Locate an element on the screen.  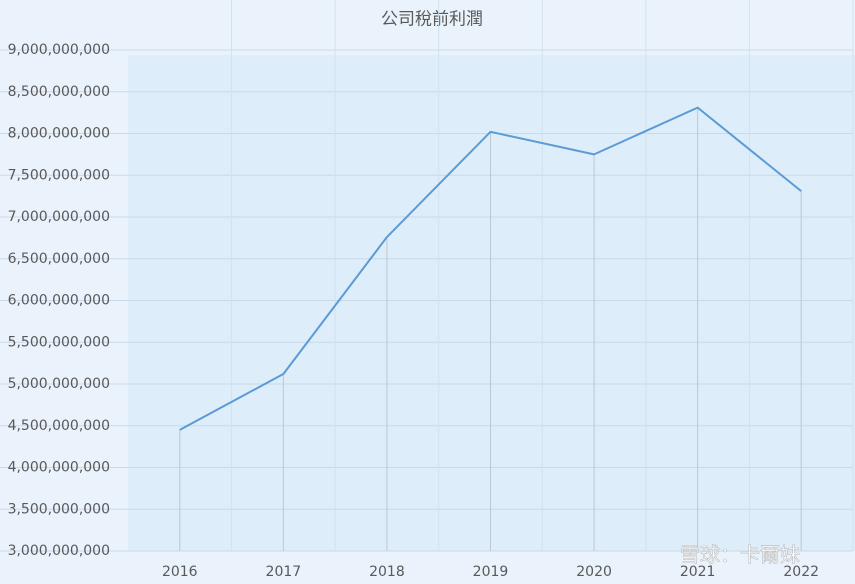
y-tick-label: 8,500,000,000 is located at coordinates (59, 92).